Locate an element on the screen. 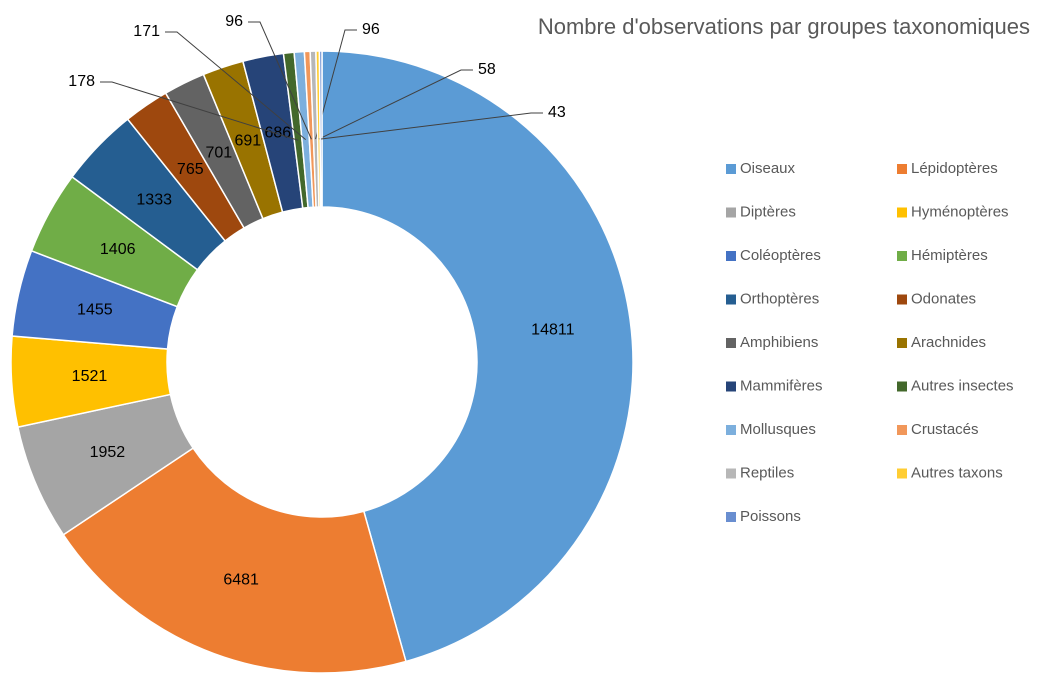 The height and width of the screenshot is (678, 1037). legend-label: Reptiles is located at coordinates (767, 472).